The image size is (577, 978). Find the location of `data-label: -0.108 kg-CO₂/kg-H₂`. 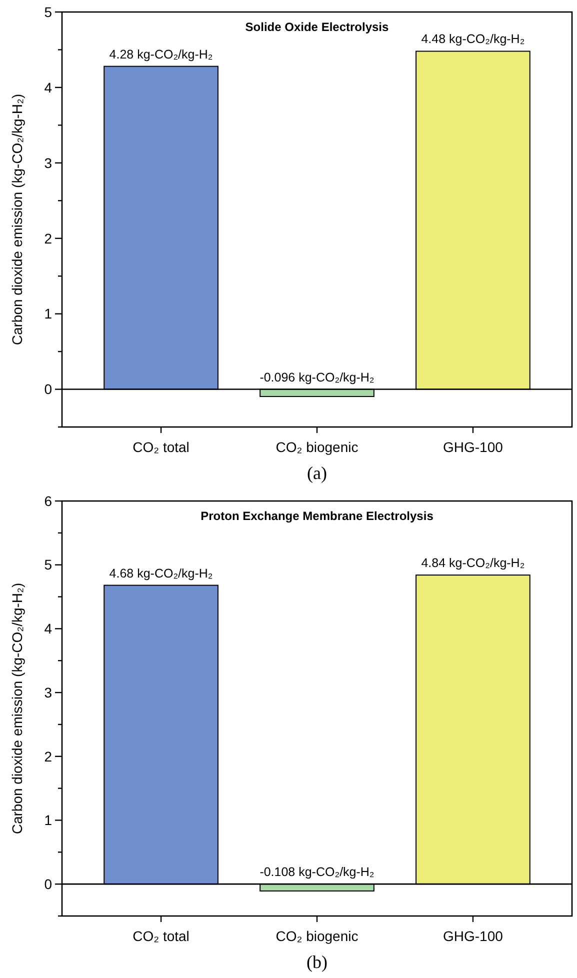

data-label: -0.108 kg-CO₂/kg-H₂ is located at coordinates (317, 872).